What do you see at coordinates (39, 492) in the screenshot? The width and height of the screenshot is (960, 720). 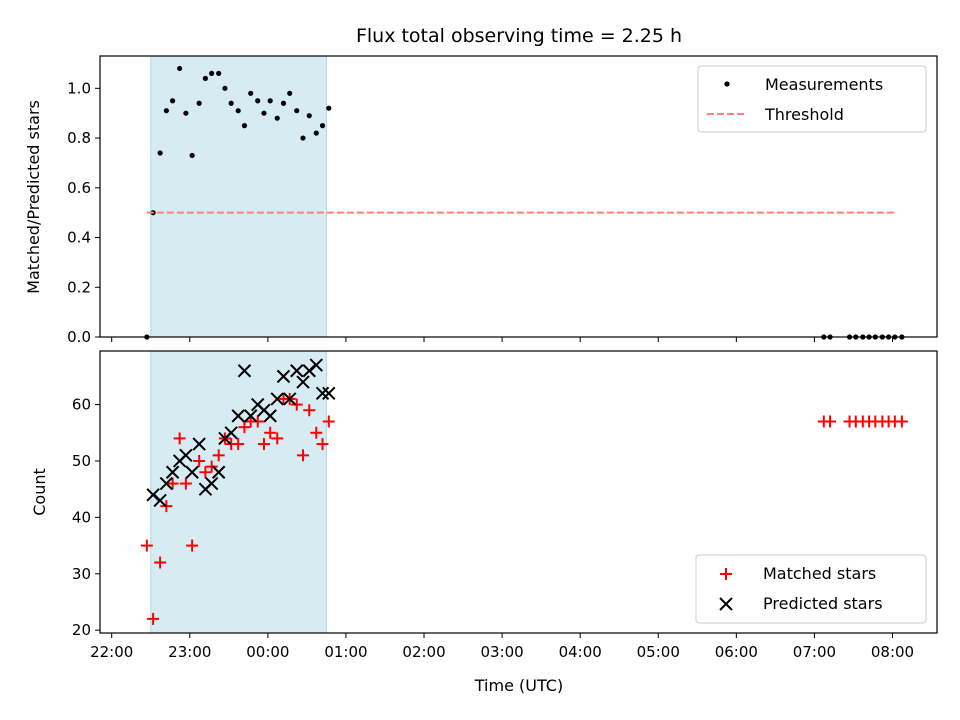 I see `counts-y-axis-label: Count` at bounding box center [39, 492].